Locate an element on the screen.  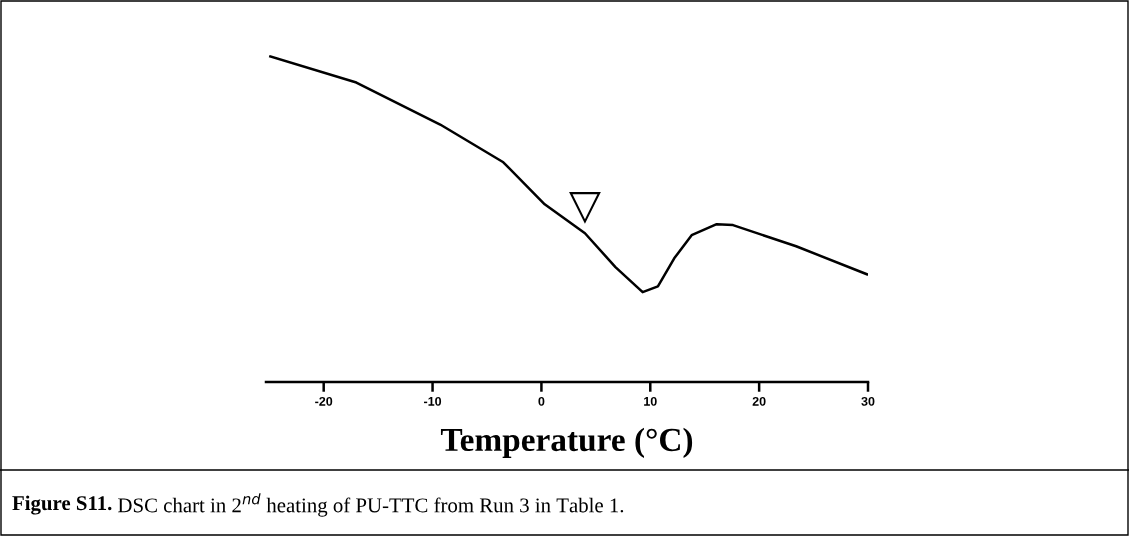
annotation: ▽ is located at coordinates (585, 207).